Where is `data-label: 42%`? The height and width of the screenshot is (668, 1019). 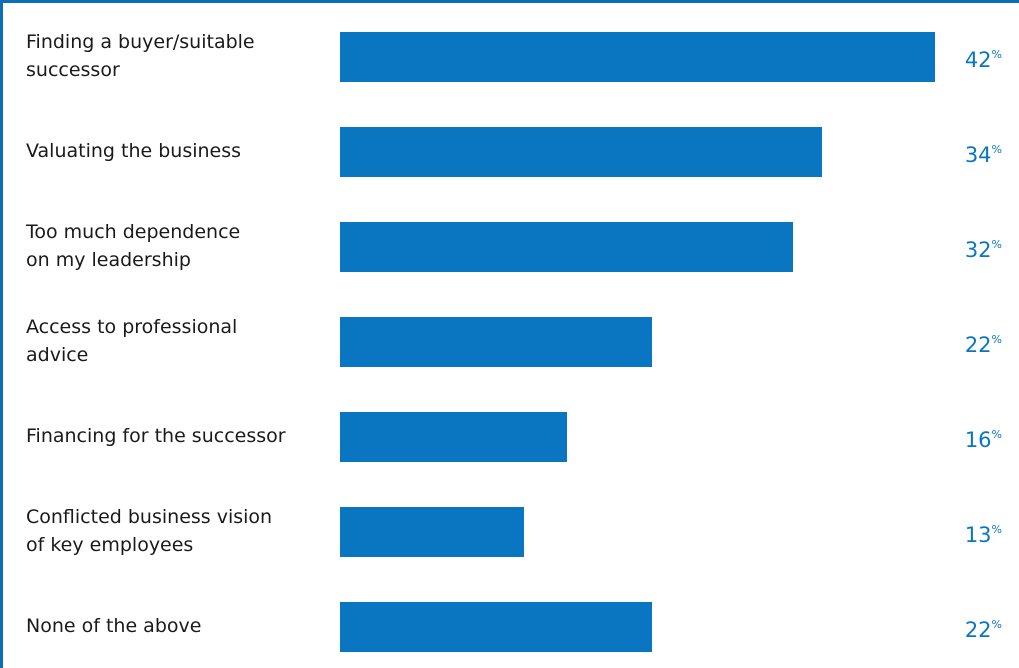
data-label: 42% is located at coordinates (983, 60).